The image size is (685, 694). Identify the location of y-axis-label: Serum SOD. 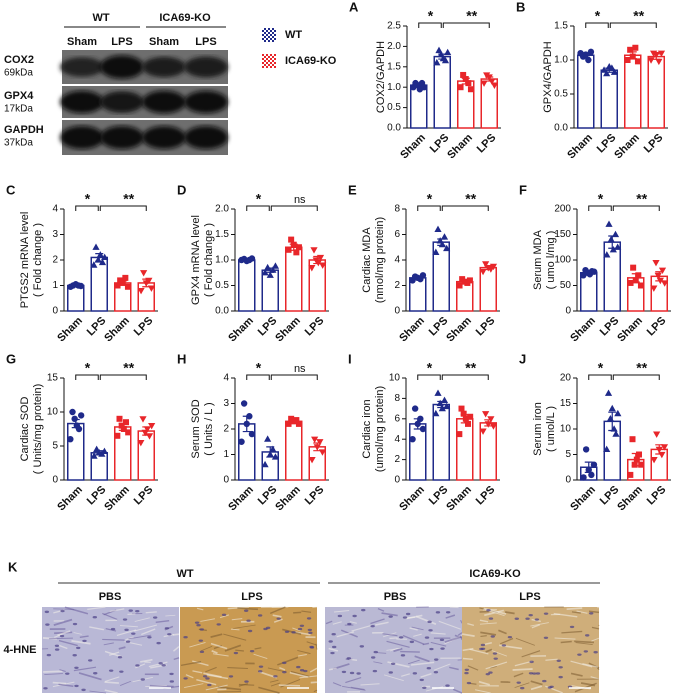
(196, 428).